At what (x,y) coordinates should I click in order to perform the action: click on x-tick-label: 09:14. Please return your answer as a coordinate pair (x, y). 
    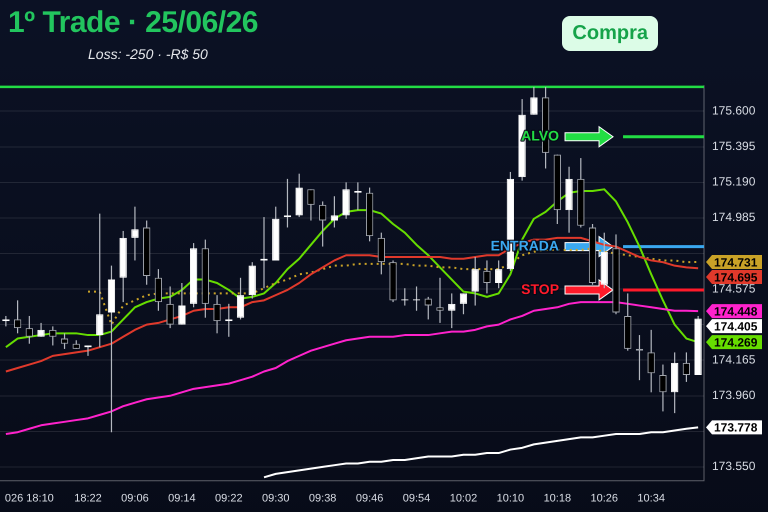
    Looking at the image, I should click on (182, 498).